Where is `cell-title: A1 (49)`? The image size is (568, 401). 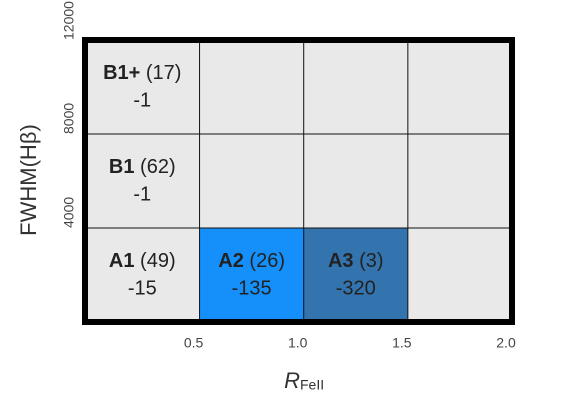
cell-title: A1 (49) is located at coordinates (142, 261).